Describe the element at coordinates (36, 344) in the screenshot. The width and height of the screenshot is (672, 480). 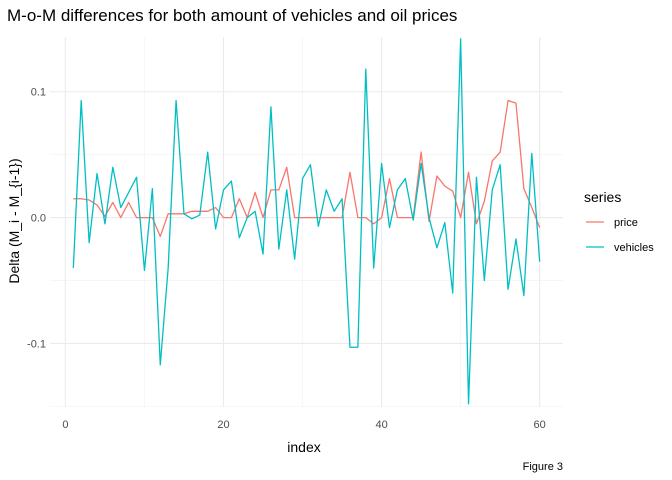
I see `y-tick-label: -0.1` at that location.